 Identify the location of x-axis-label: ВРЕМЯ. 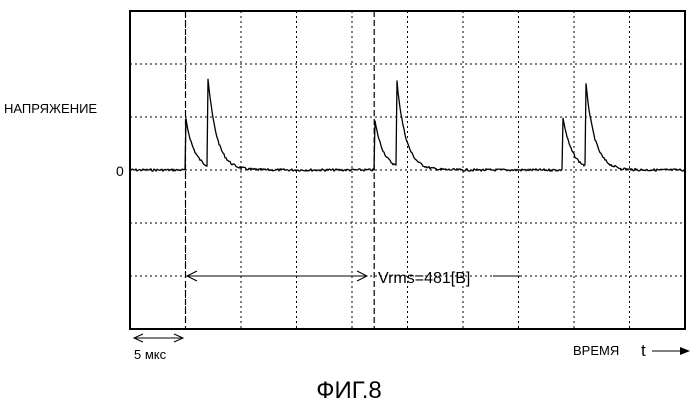
(596, 350).